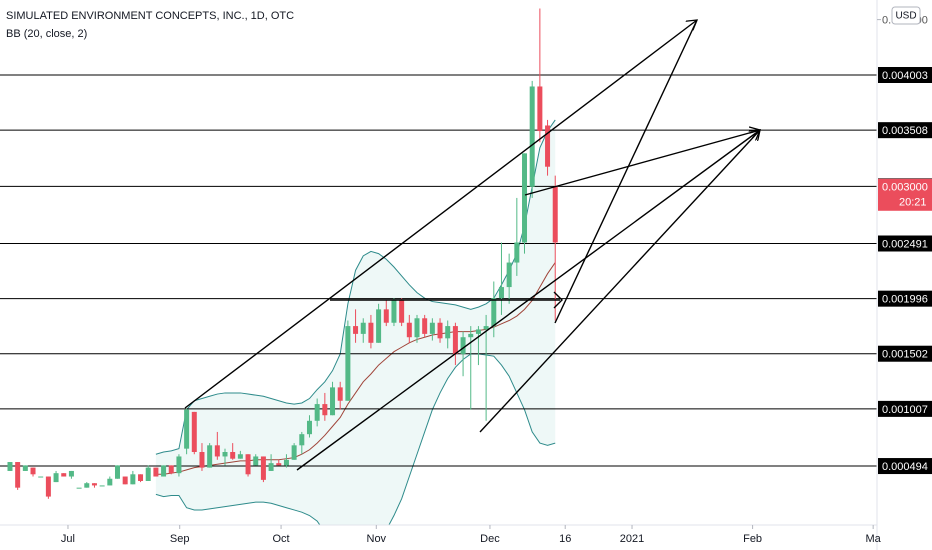 This screenshot has width=932, height=550. What do you see at coordinates (355, 439) in the screenshot?
I see `bb-line` at bounding box center [355, 439].